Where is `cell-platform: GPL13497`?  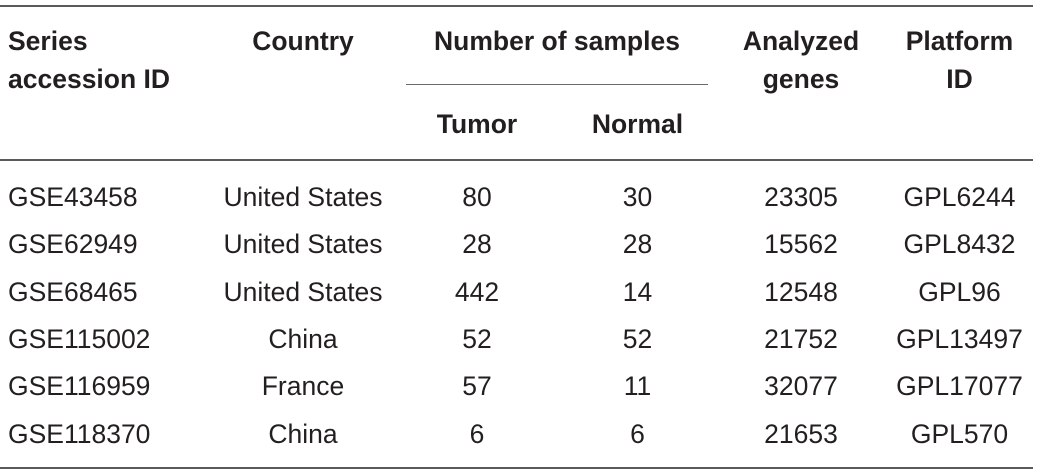
cell-platform: GPL13497 is located at coordinates (959, 339).